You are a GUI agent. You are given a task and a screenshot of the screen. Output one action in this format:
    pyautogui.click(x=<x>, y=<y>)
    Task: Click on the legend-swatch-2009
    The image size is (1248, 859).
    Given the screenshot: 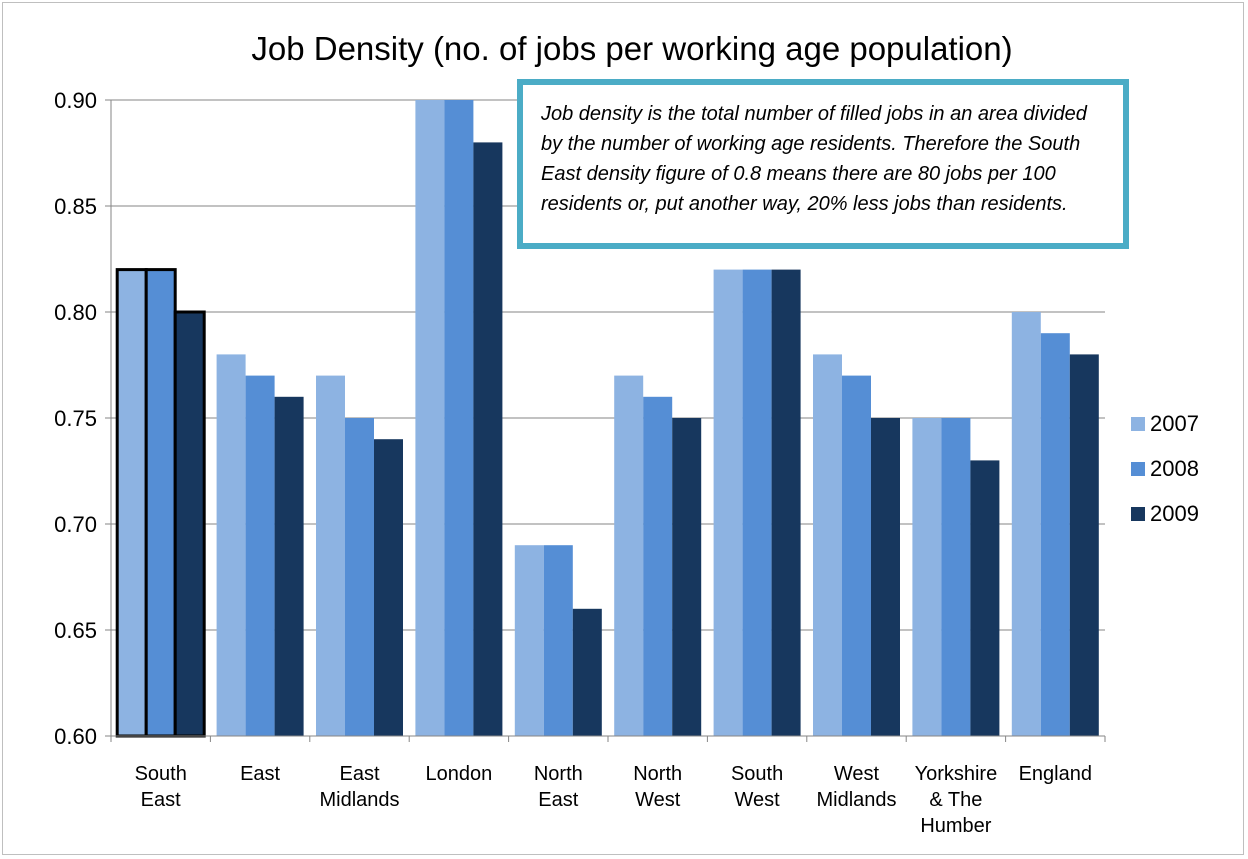 What is the action you would take?
    pyautogui.click(x=1138, y=514)
    